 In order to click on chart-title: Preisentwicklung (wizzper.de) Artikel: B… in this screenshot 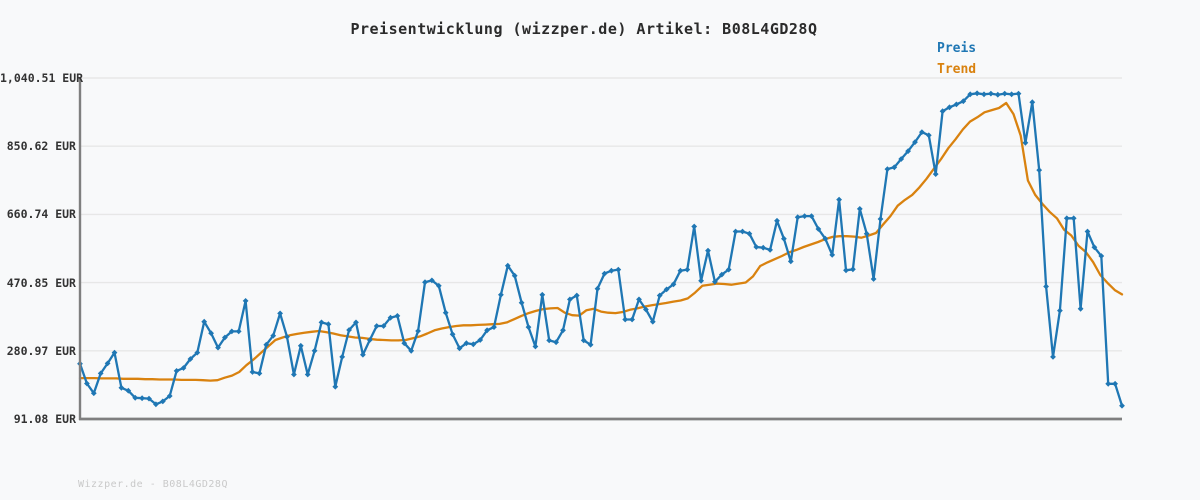, I will do `click(584, 29)`.